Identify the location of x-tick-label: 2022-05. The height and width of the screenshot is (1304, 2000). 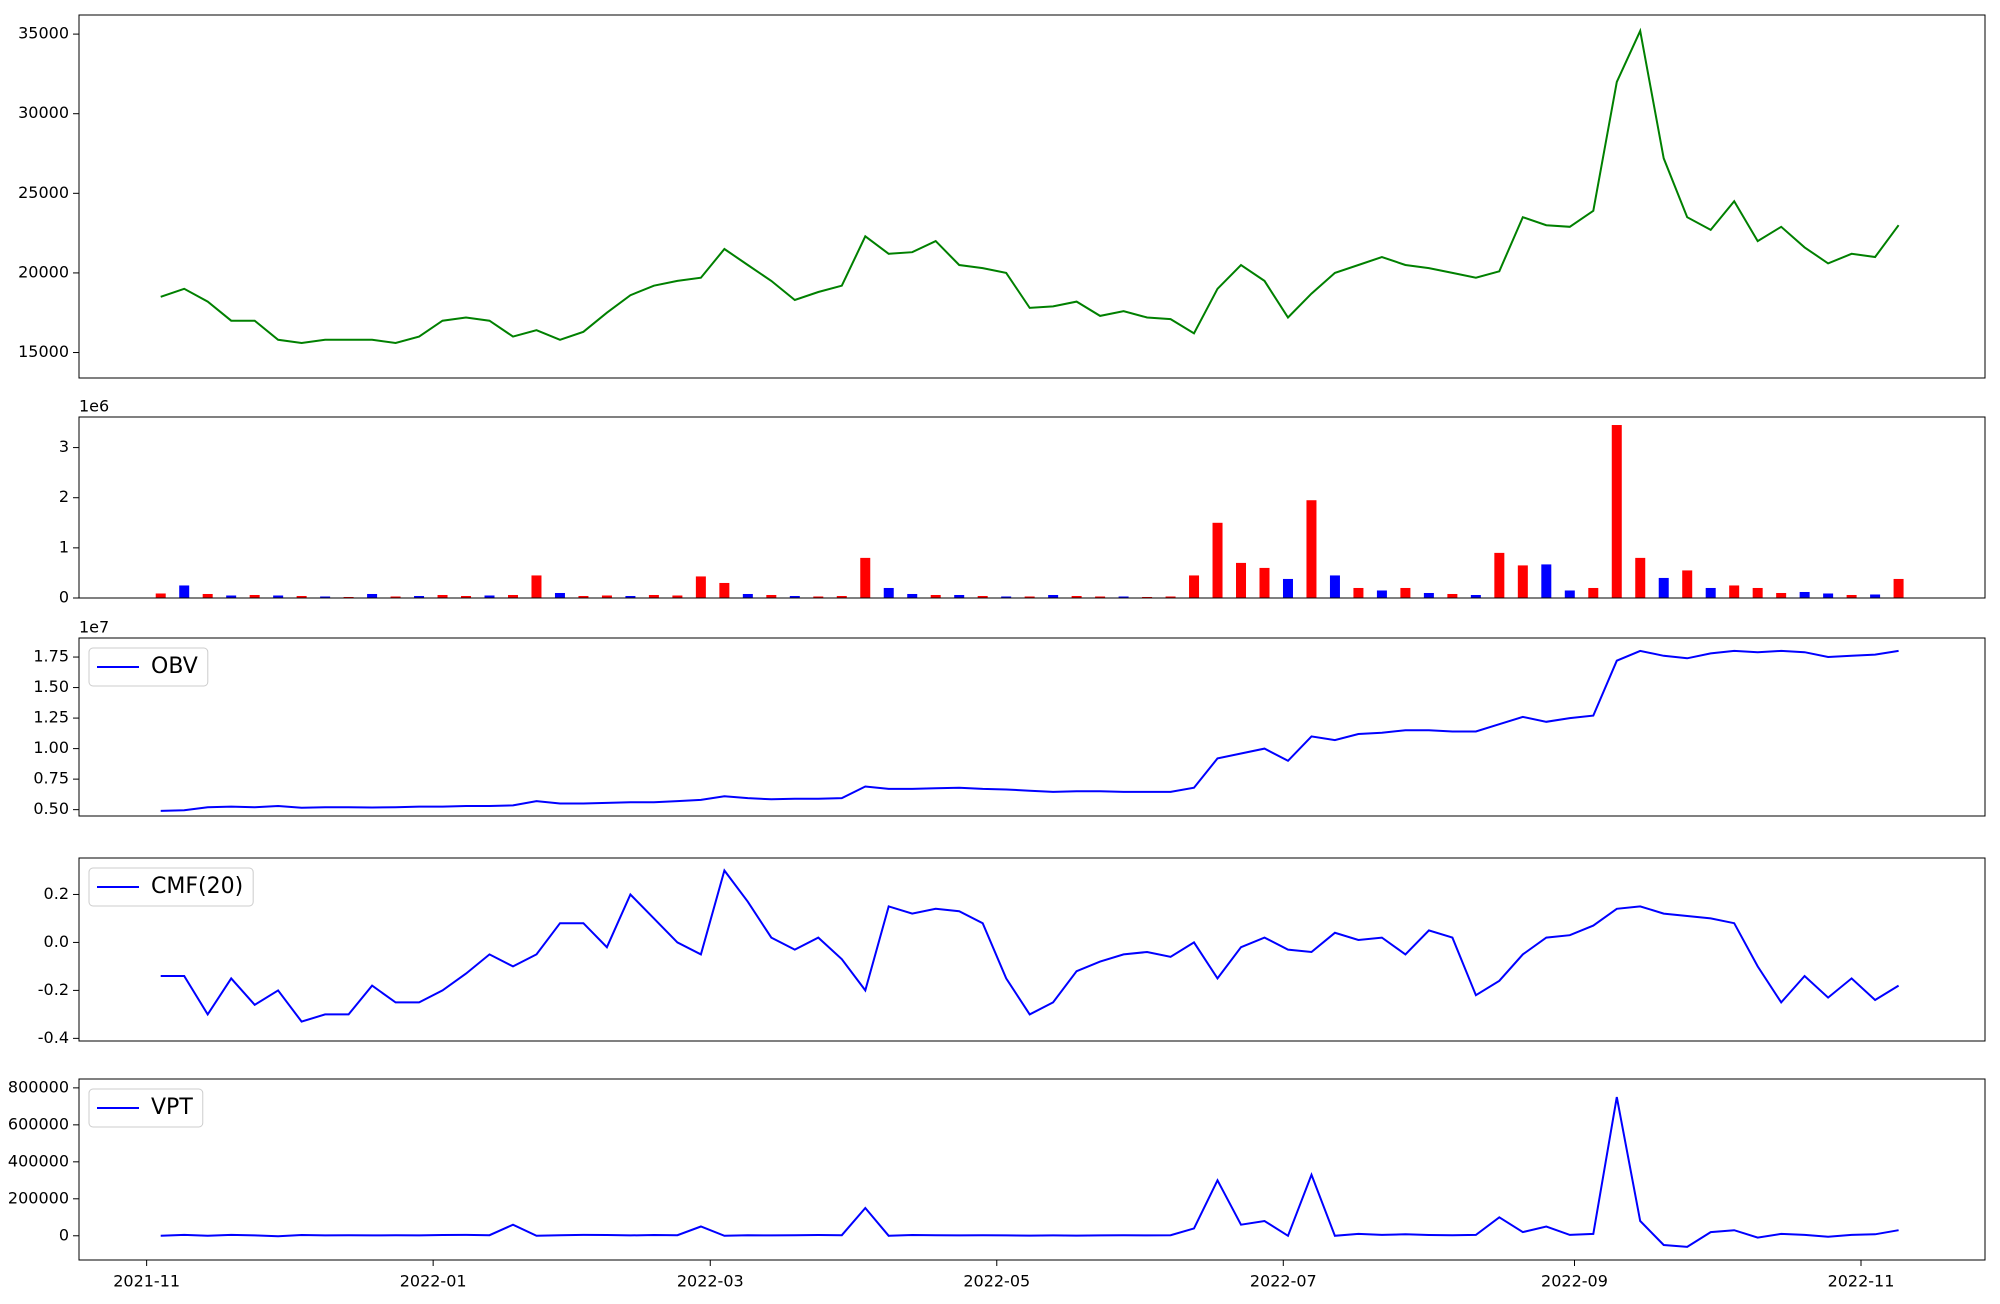
(996, 1281).